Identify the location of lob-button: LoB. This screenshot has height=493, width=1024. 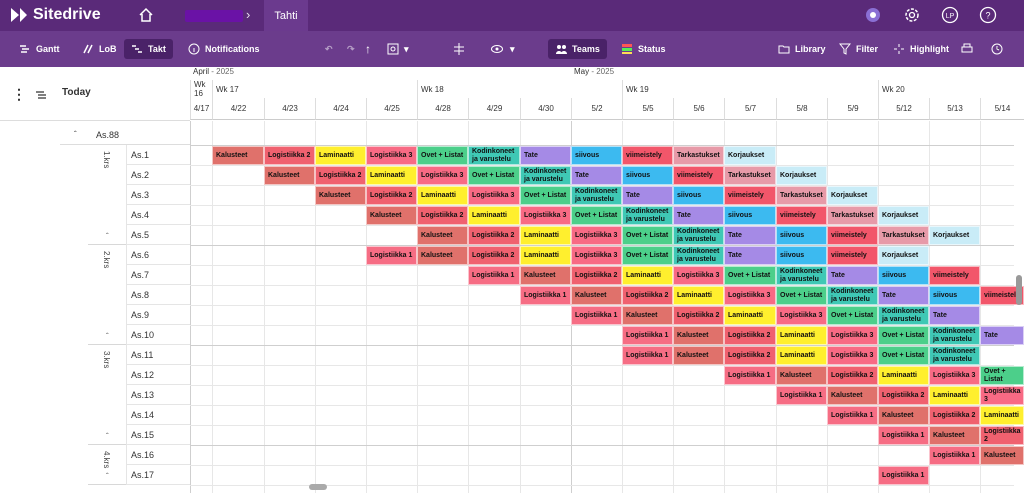
(99, 49).